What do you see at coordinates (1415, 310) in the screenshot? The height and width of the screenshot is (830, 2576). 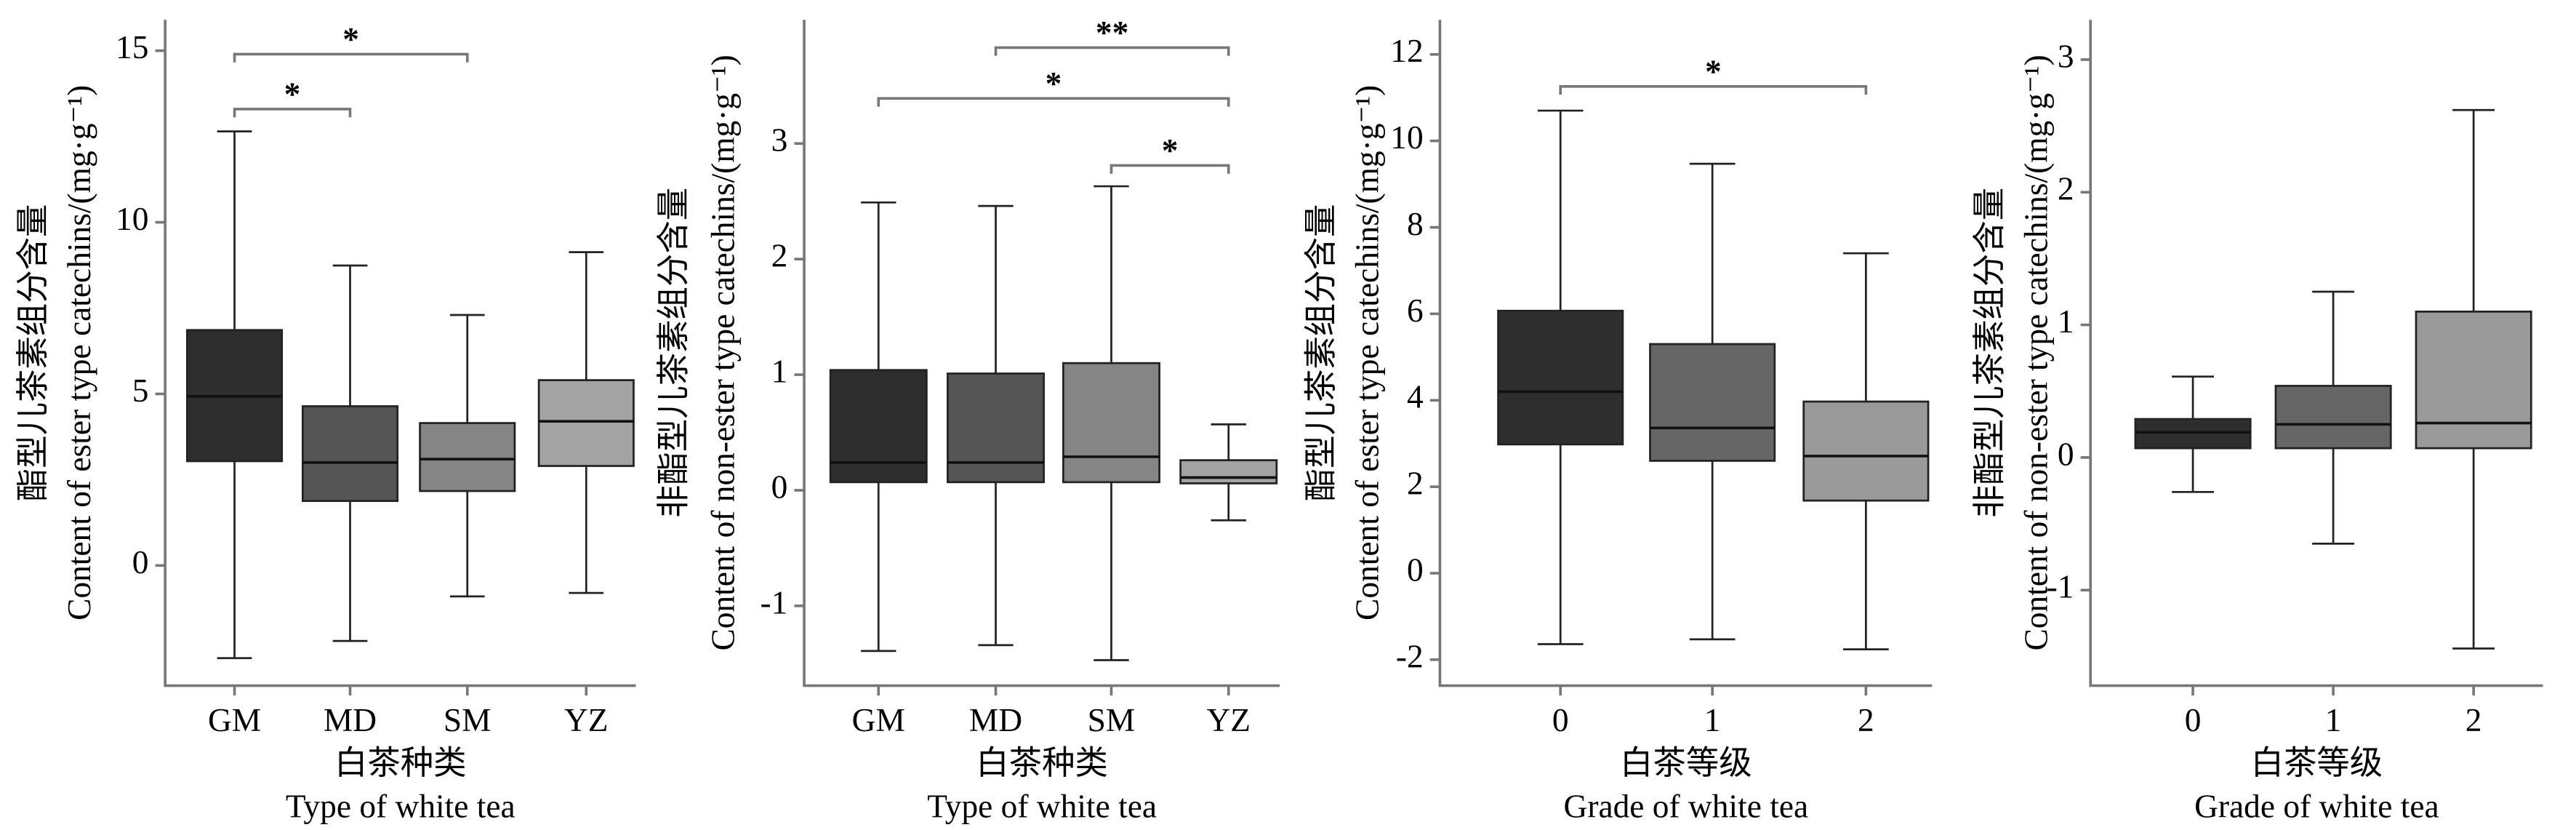 I see `y-tick-label: 6` at bounding box center [1415, 310].